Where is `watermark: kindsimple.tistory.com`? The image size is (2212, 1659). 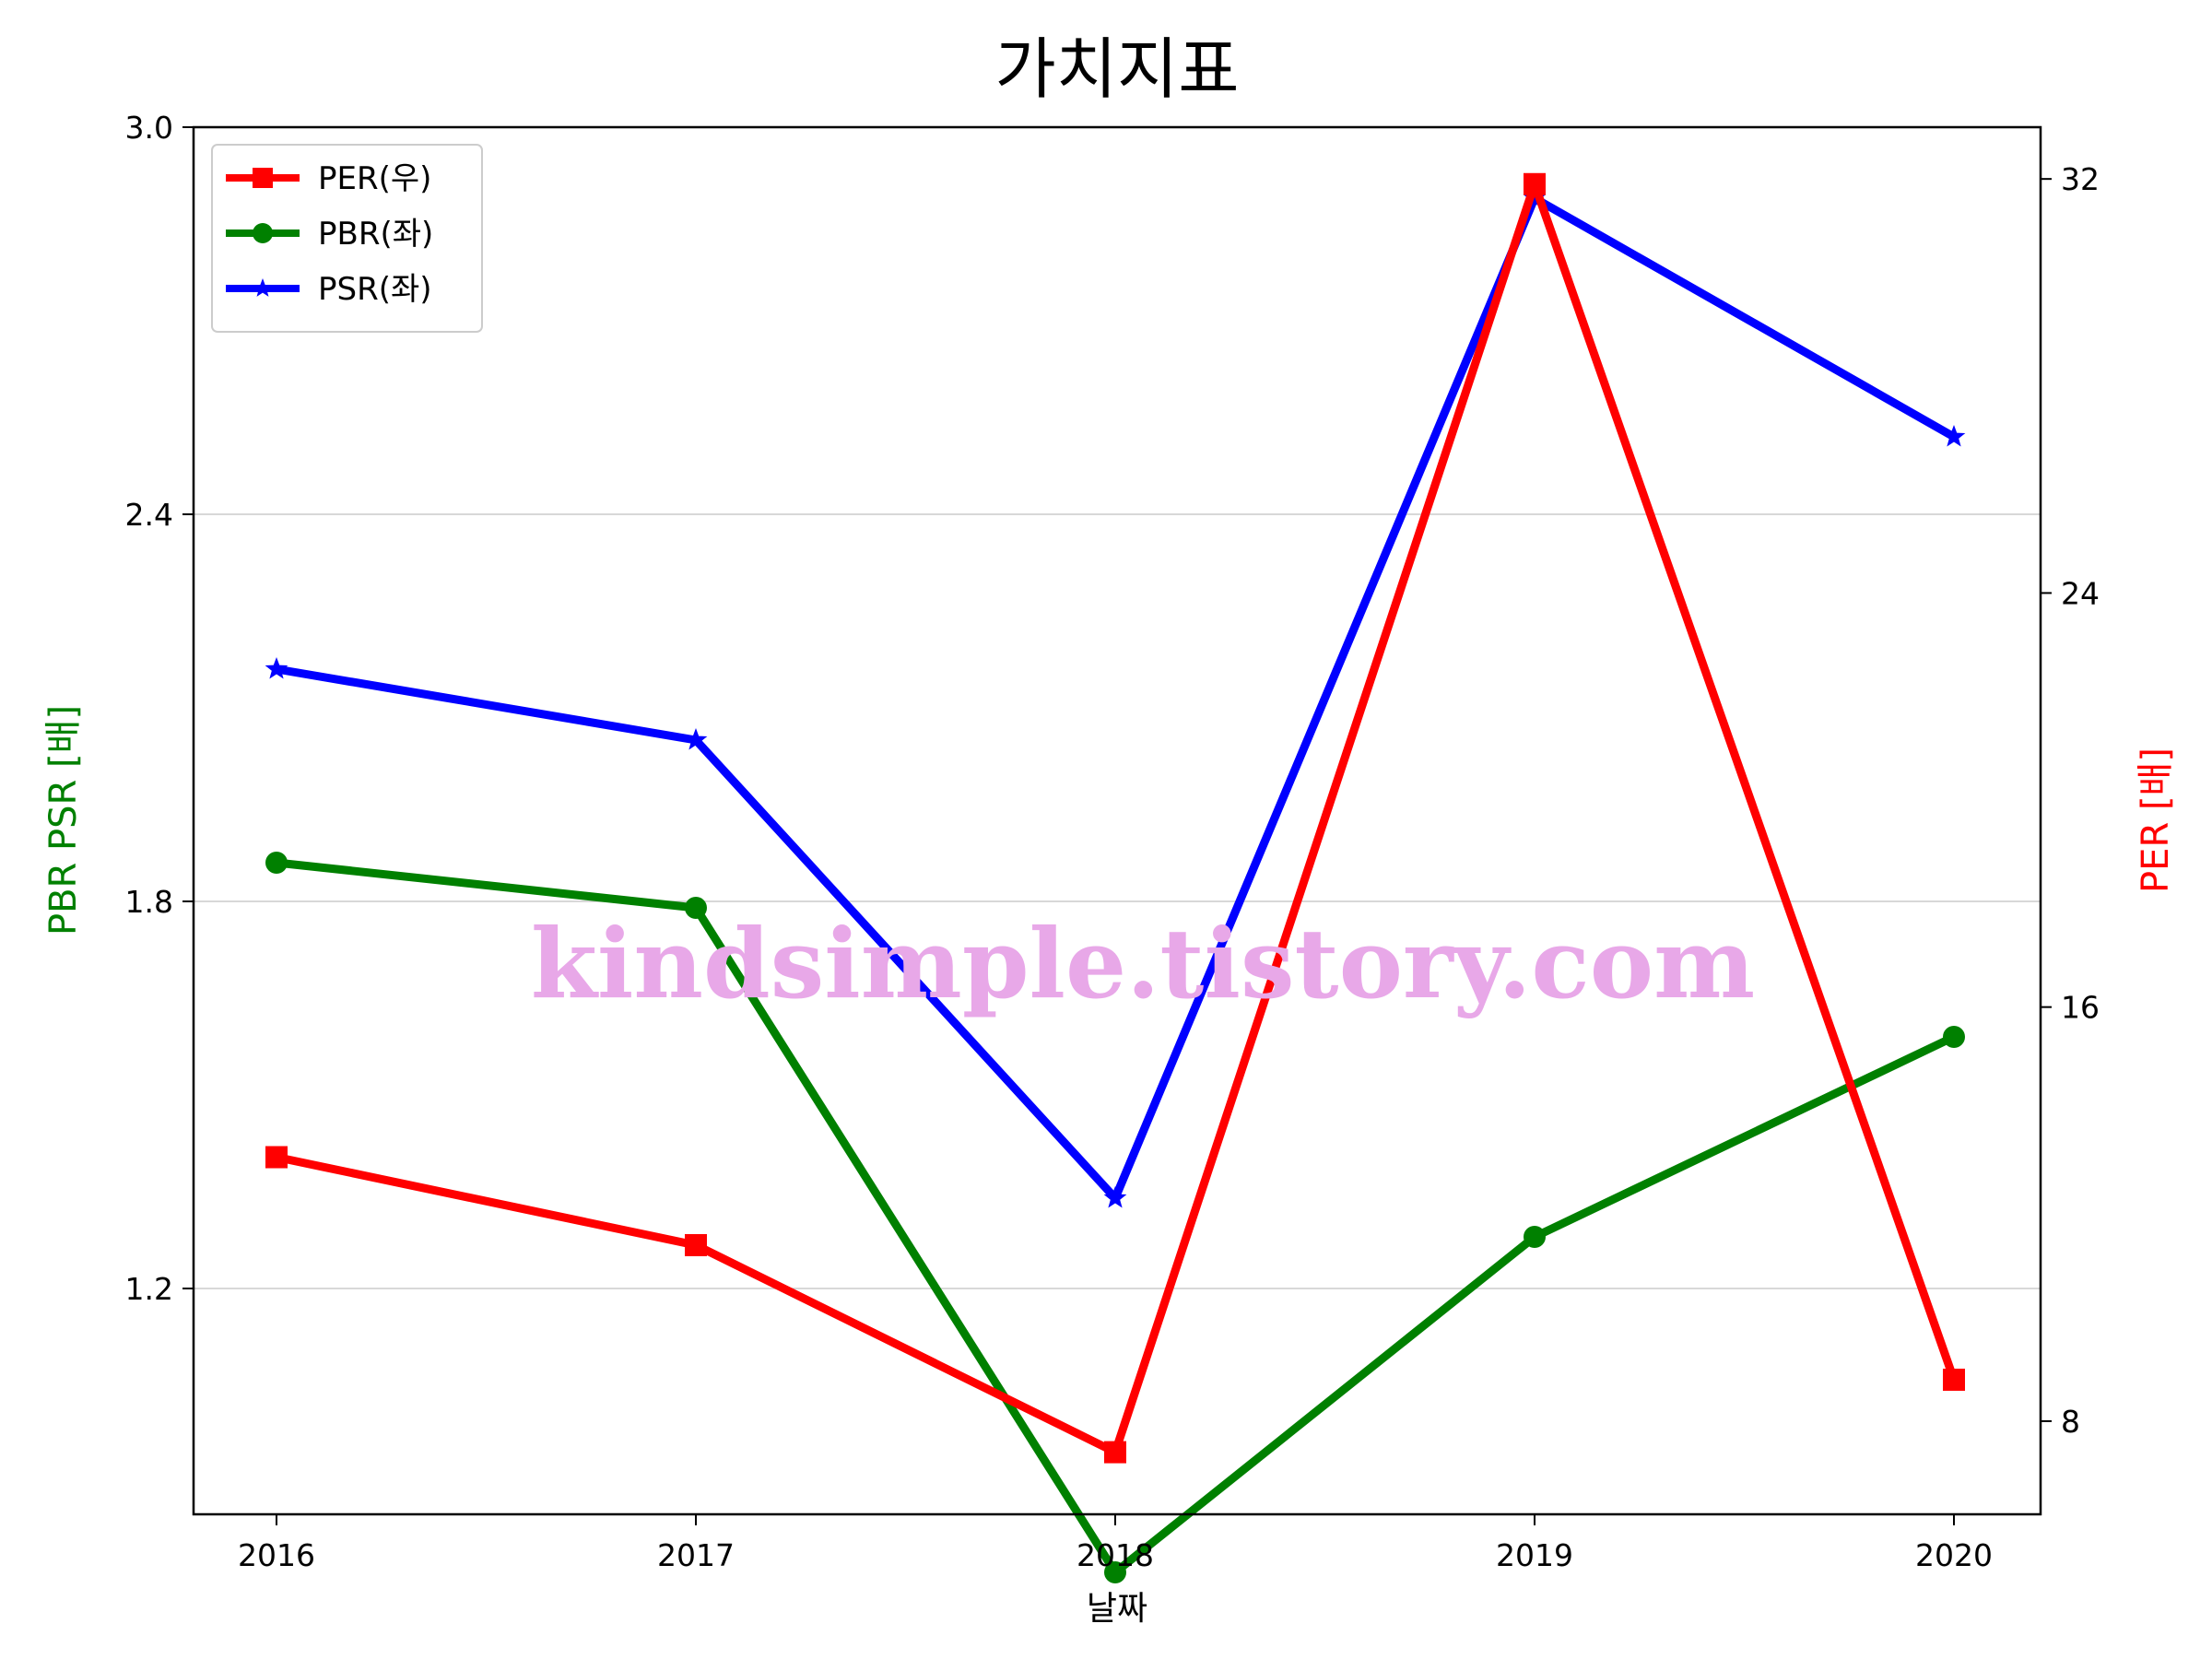 watermark: kindsimple.tistory.com is located at coordinates (1143, 963).